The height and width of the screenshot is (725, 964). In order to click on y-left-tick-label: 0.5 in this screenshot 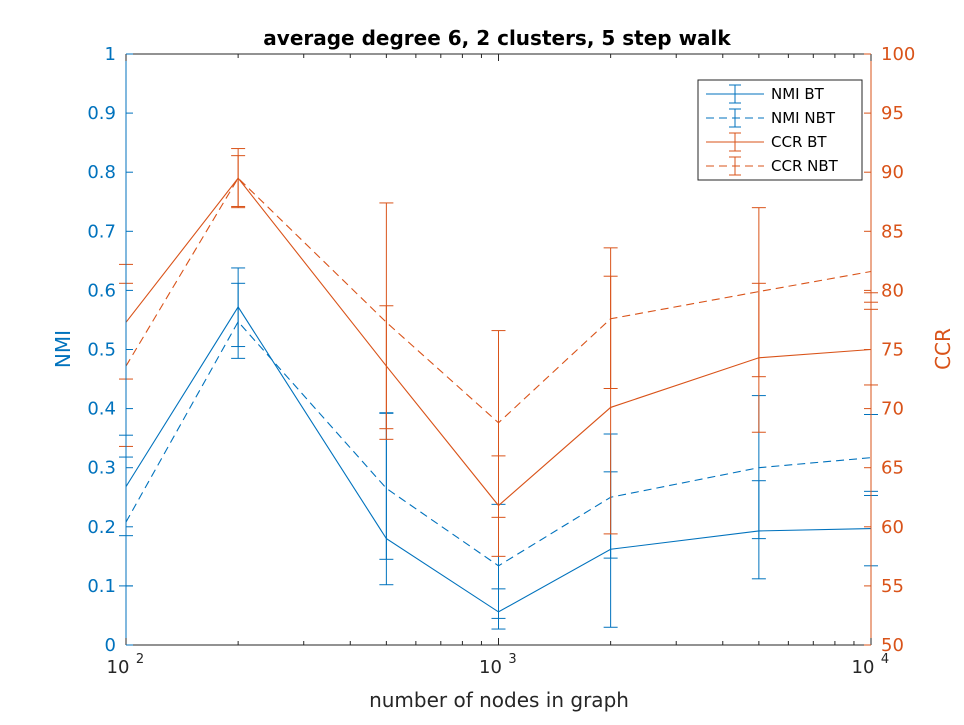, I will do `click(101, 350)`.